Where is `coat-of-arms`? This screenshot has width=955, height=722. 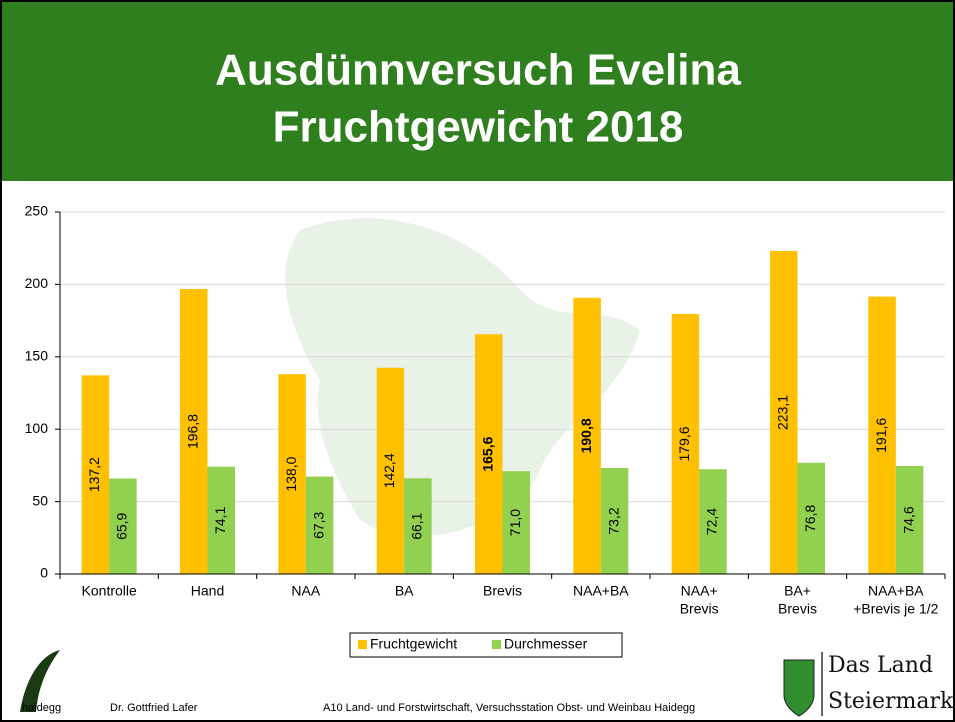
coat-of-arms is located at coordinates (799, 688).